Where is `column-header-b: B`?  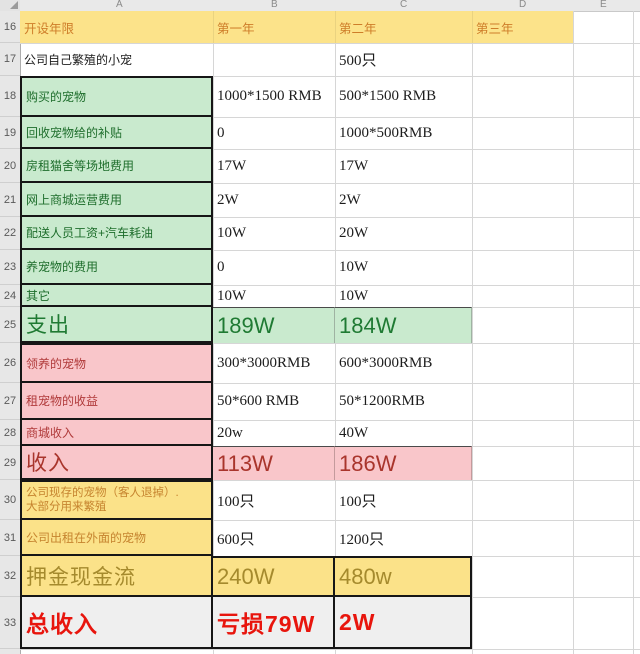
column-header-b: B is located at coordinates (274, 5).